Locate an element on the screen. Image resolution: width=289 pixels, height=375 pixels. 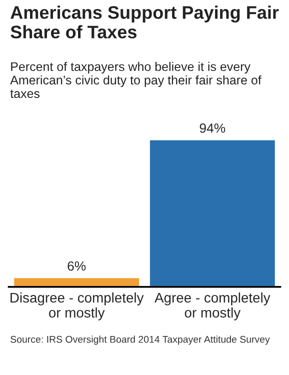
source-note: Source: IRS Oversight Board 2014 Taxpayer Attitude Survey is located at coordinates (140, 340).